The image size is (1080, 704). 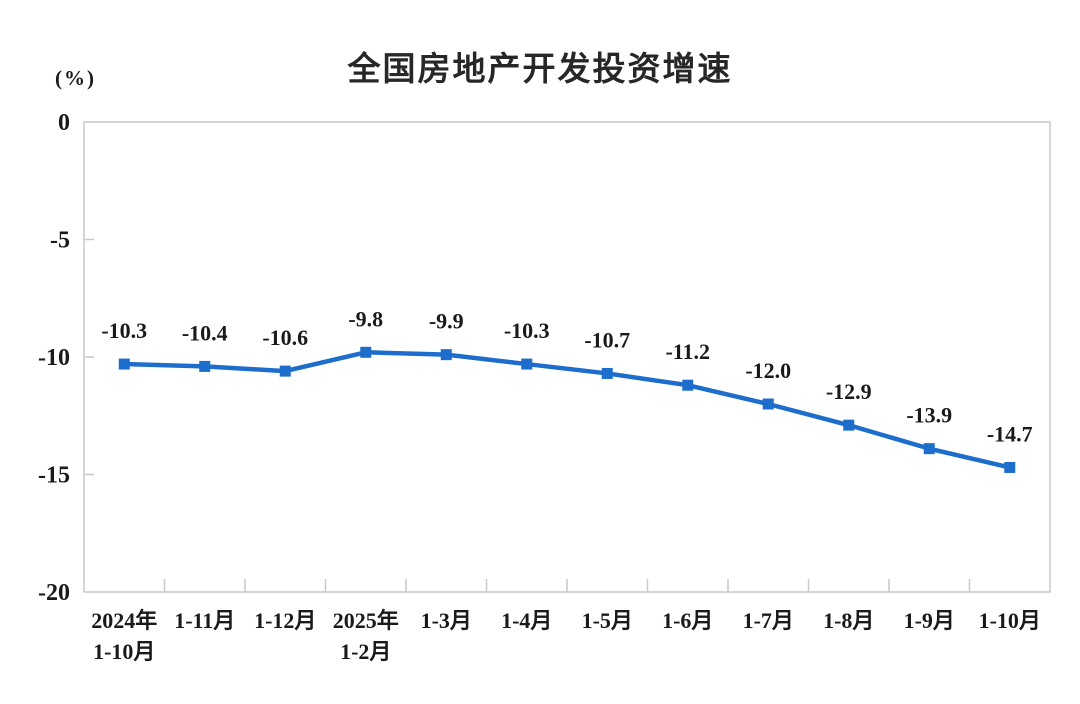 I want to click on x-axis-label: 1-12月, so click(x=285, y=620).